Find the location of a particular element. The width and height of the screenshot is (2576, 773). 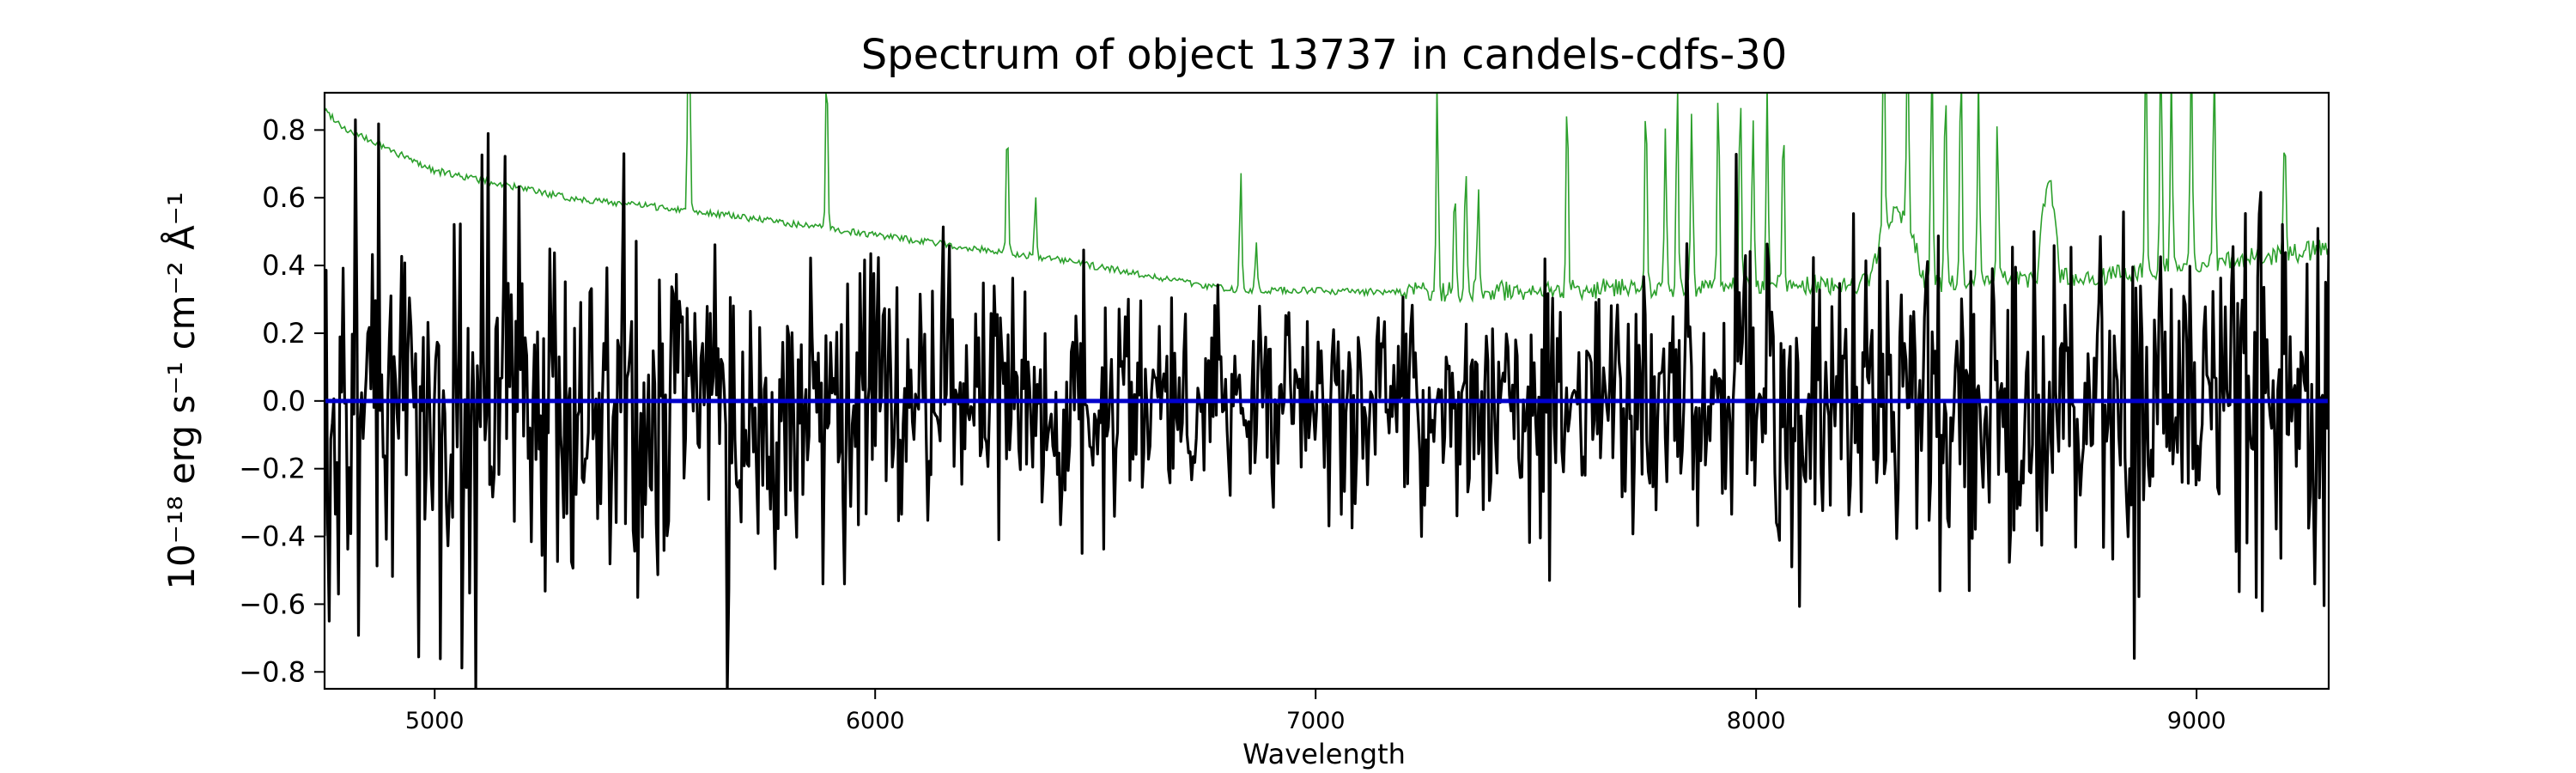

y-axis-ticks: 0.8 0.6 0.4 0.2 0.0 −0.2 −0.4 −0.6 −0.8 is located at coordinates (282, 400).